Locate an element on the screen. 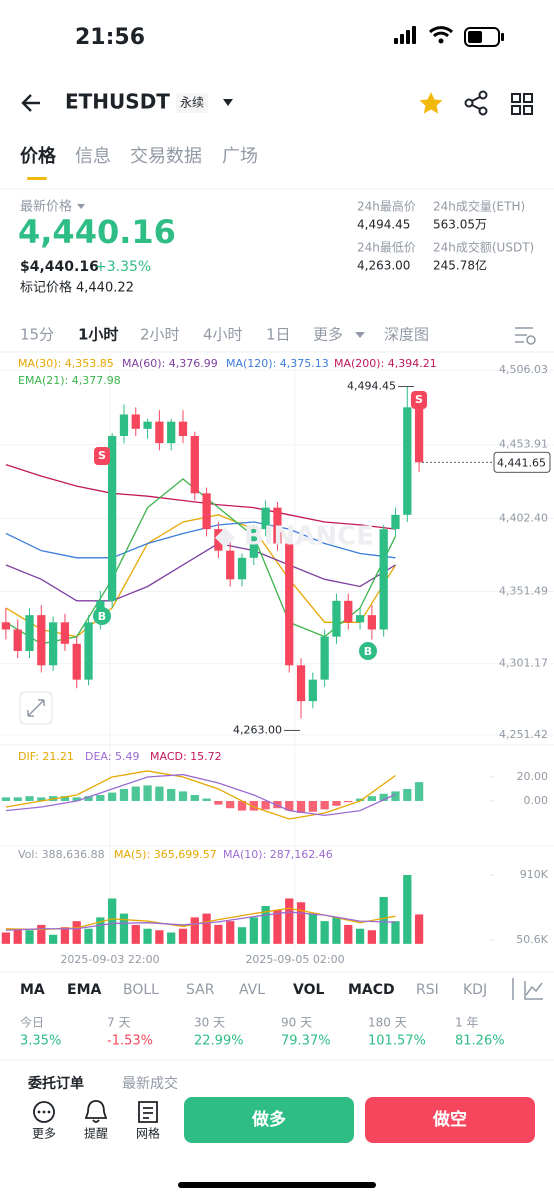 The width and height of the screenshot is (554, 1204). indicator: MACD is located at coordinates (371, 990).